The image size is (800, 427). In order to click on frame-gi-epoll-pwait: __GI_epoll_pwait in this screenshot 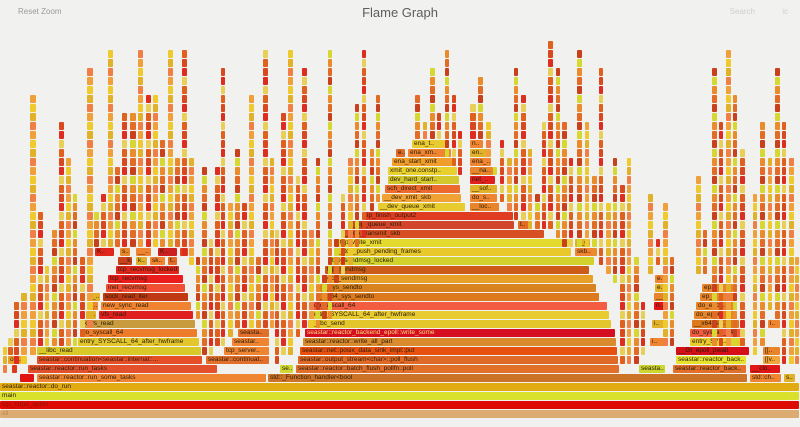, I will do `click(713, 351)`.